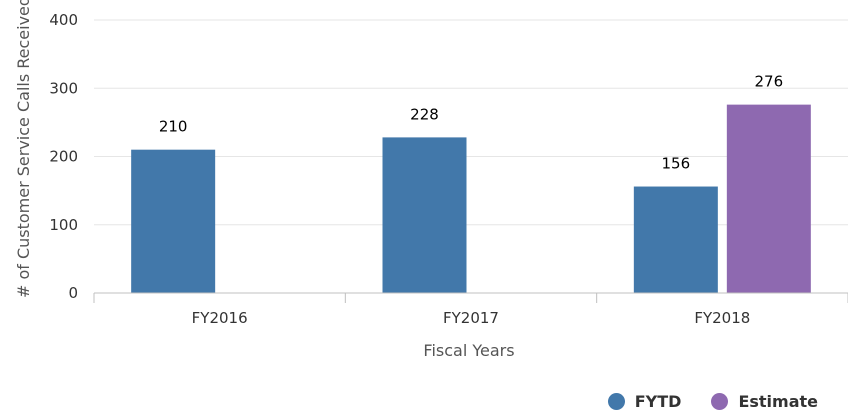  Describe the element at coordinates (675, 239) in the screenshot. I see `bar-fytd-fy2018` at that location.